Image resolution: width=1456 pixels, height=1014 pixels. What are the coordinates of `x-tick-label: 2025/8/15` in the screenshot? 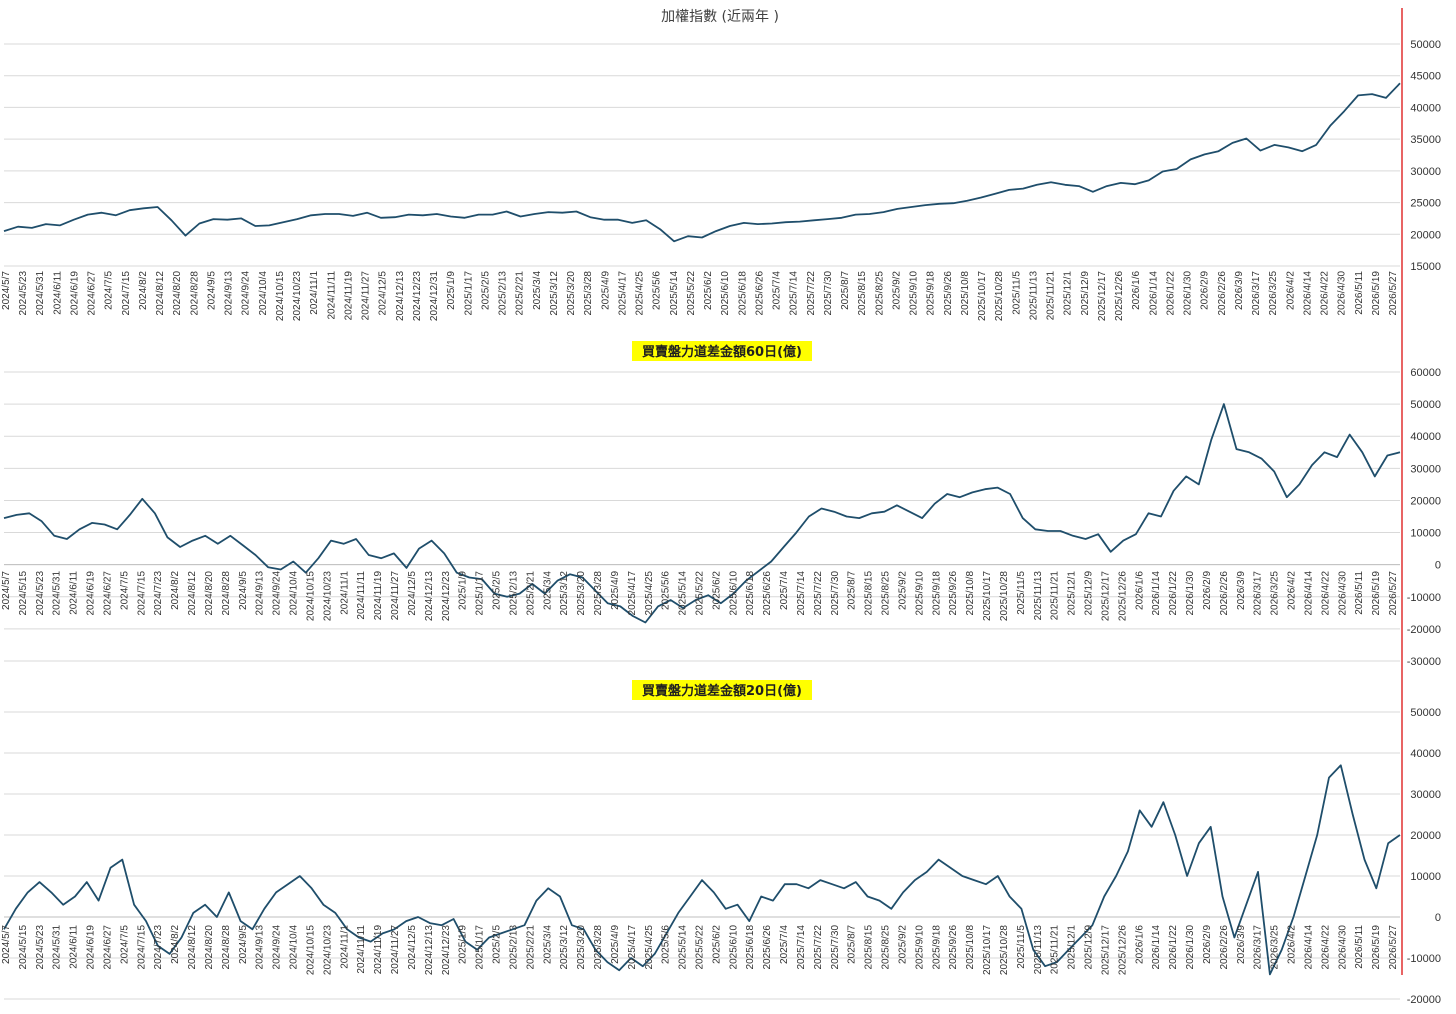 It's located at (869, 947).